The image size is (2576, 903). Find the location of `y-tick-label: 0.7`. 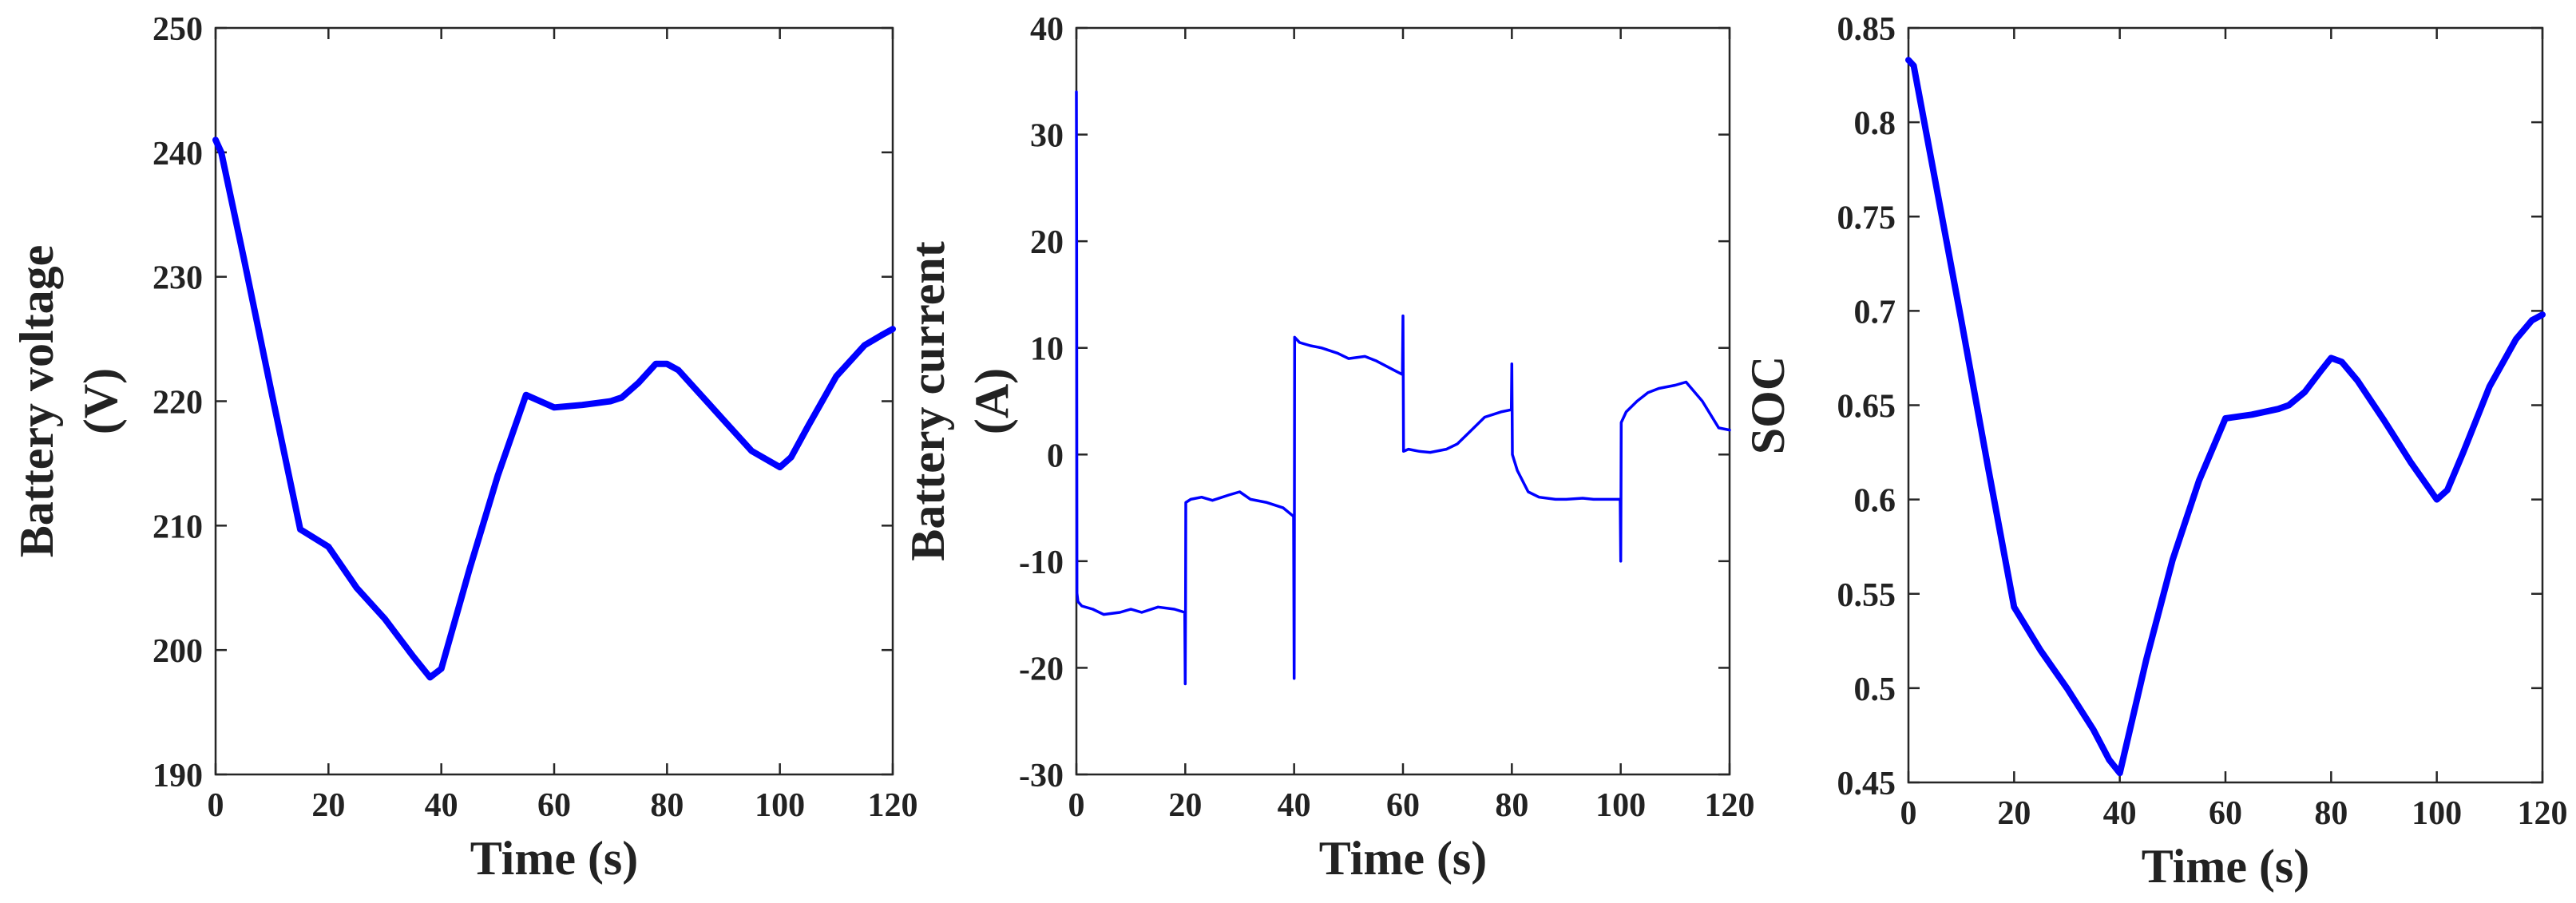

y-tick-label: 0.7 is located at coordinates (1875, 312).